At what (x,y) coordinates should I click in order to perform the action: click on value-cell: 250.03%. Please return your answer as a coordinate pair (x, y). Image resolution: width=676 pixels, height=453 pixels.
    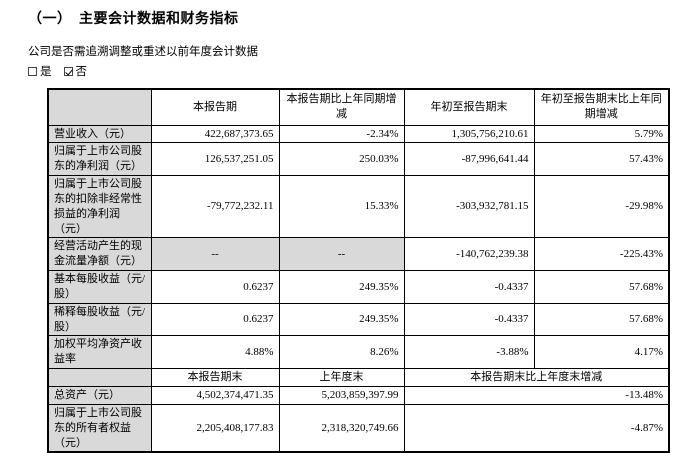
    Looking at the image, I should click on (341, 159).